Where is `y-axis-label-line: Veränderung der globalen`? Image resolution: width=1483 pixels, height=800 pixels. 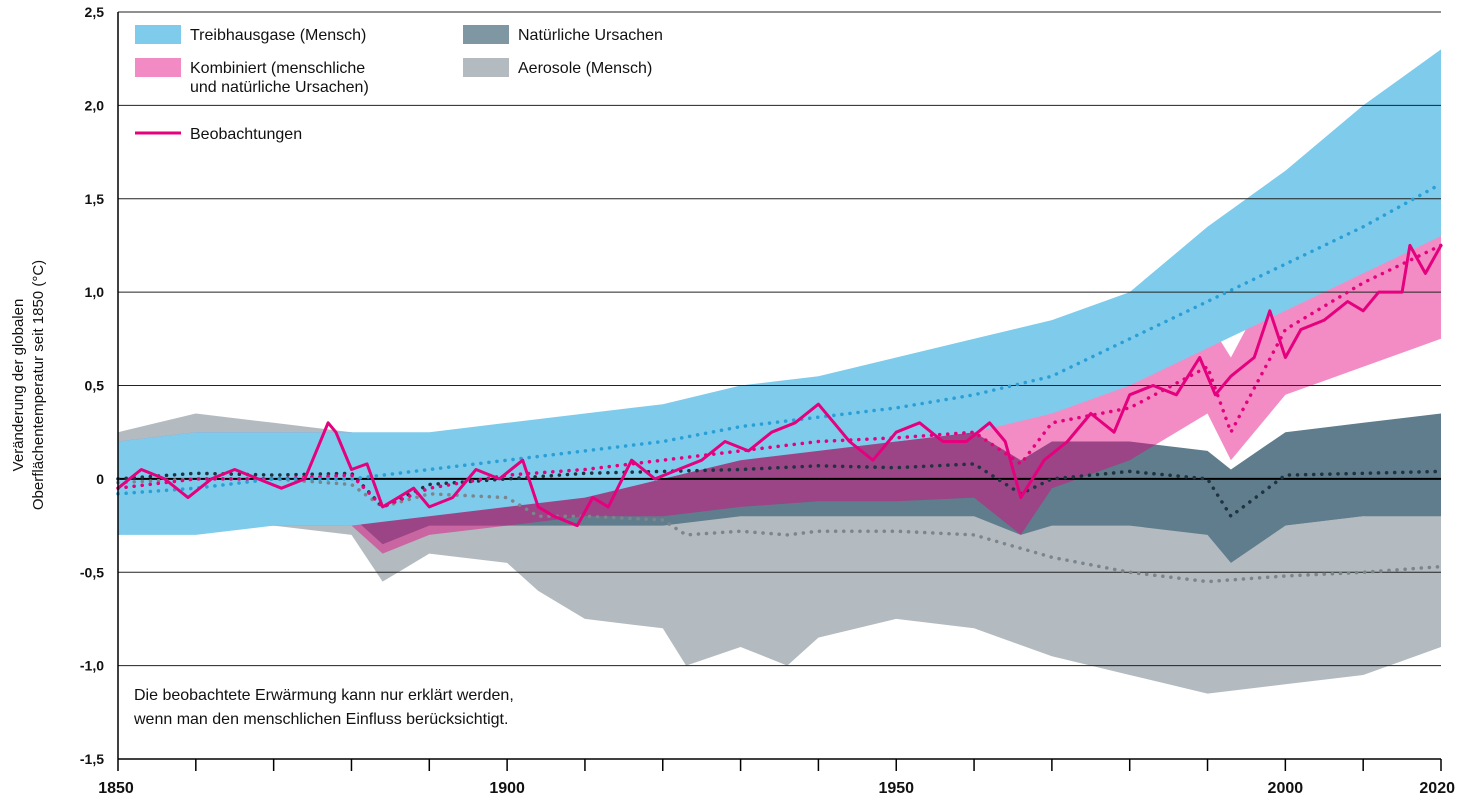 y-axis-label-line: Veränderung der globalen is located at coordinates (18, 385).